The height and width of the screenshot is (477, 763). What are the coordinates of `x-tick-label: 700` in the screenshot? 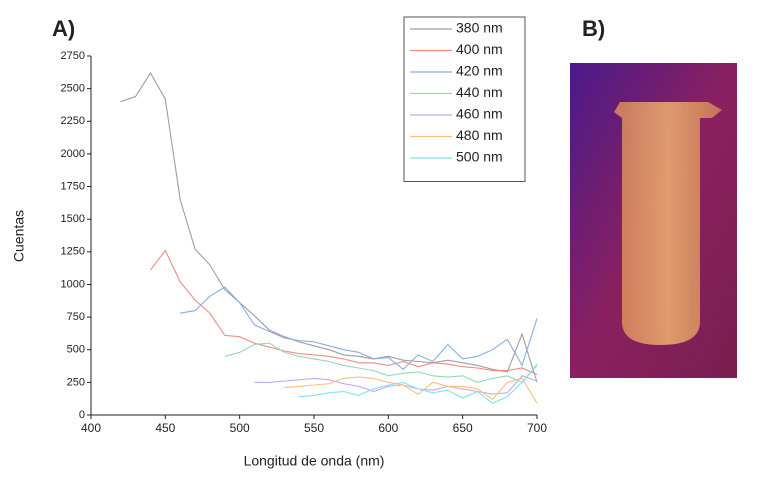 It's located at (537, 428).